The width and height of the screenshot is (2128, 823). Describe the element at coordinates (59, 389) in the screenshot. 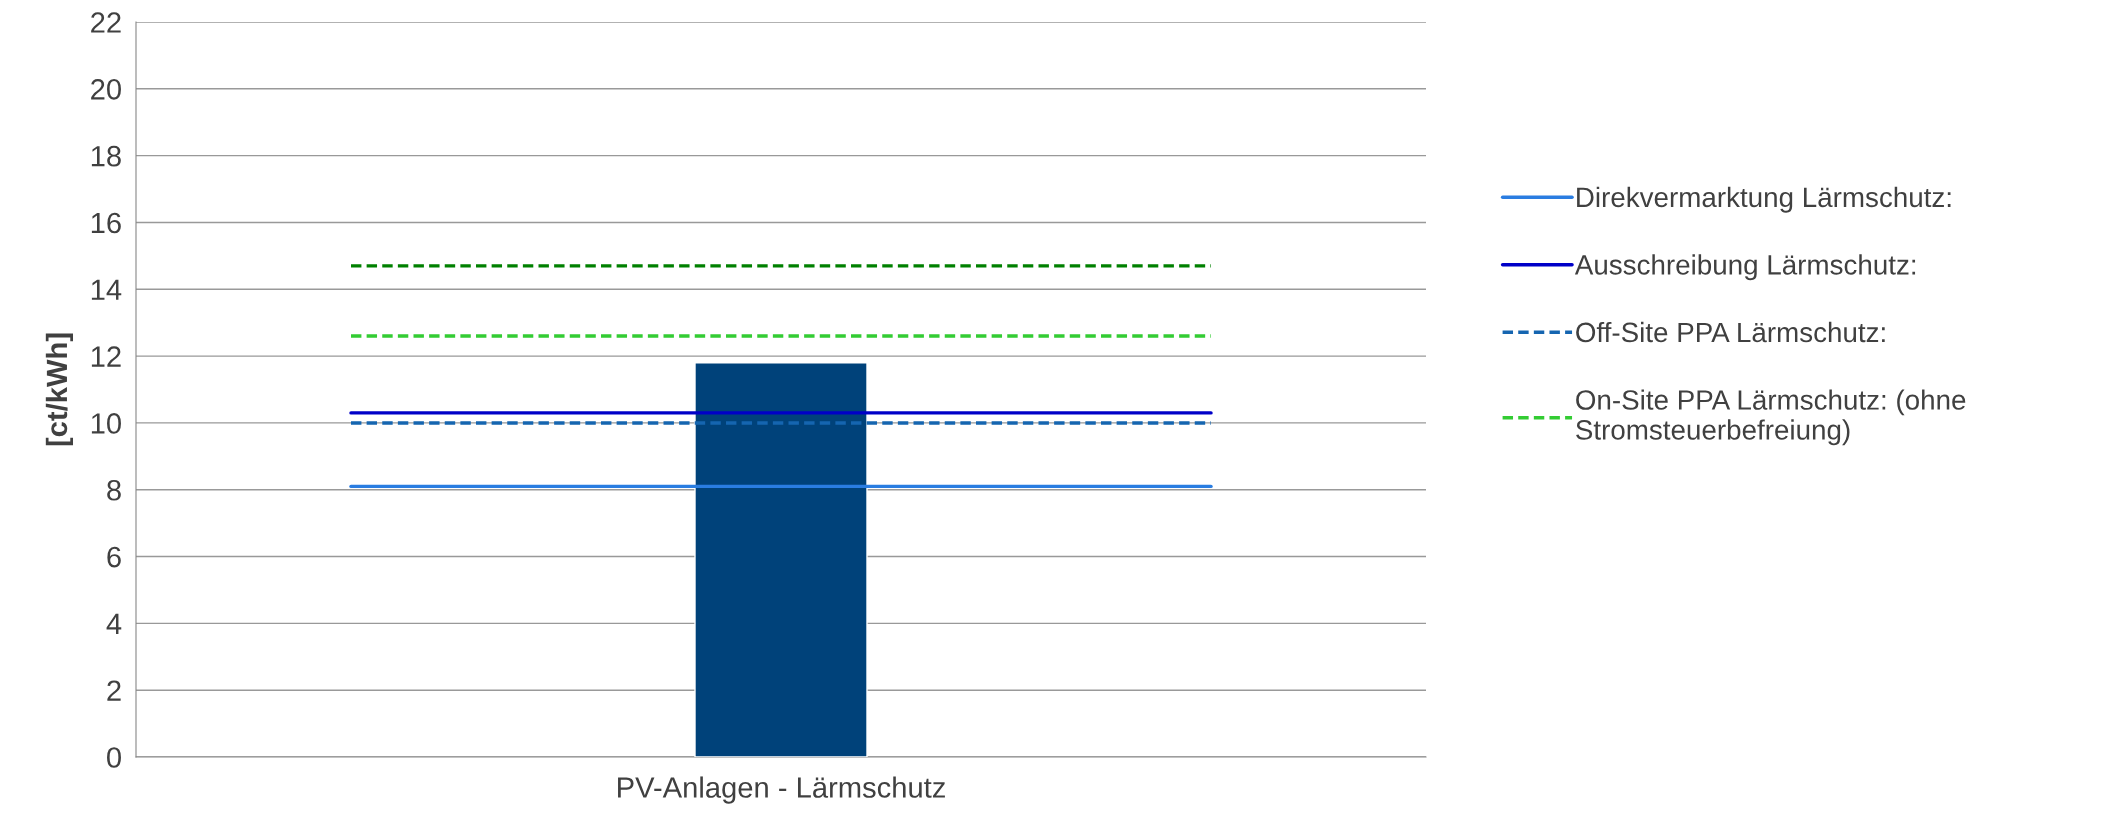

I see `y-axis-title: [ct/kWh]` at that location.